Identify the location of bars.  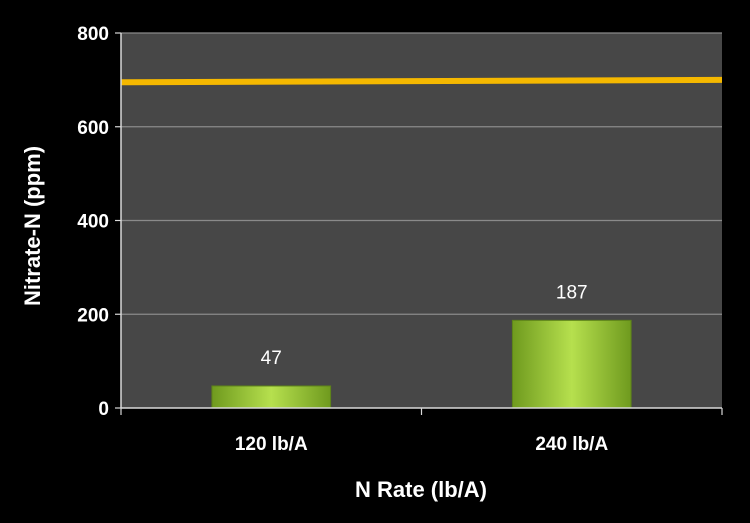
(421, 364).